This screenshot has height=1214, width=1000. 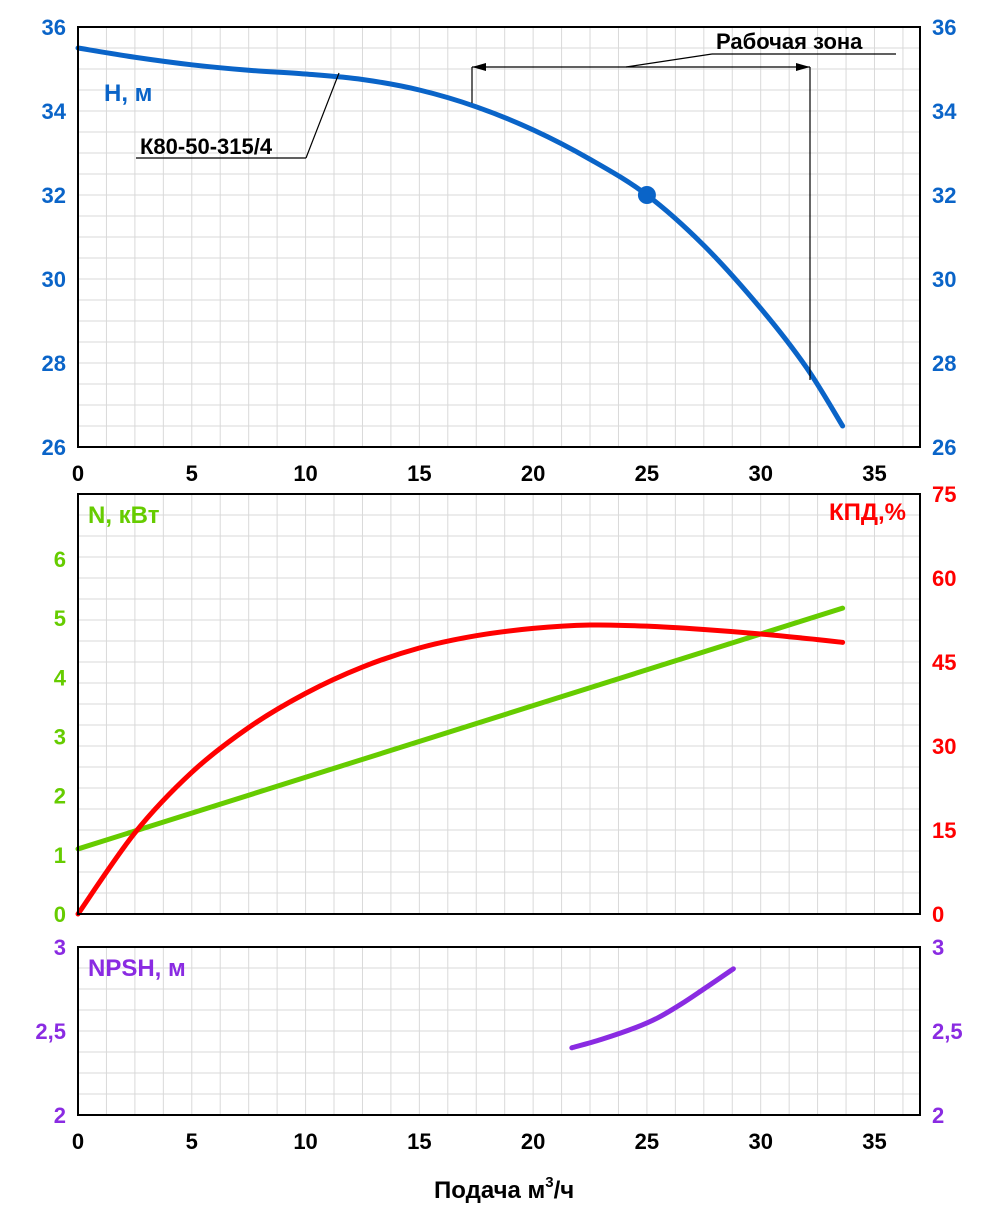 What do you see at coordinates (867, 512) in the screenshot?
I see `efficiency-axis-label: КПД,%` at bounding box center [867, 512].